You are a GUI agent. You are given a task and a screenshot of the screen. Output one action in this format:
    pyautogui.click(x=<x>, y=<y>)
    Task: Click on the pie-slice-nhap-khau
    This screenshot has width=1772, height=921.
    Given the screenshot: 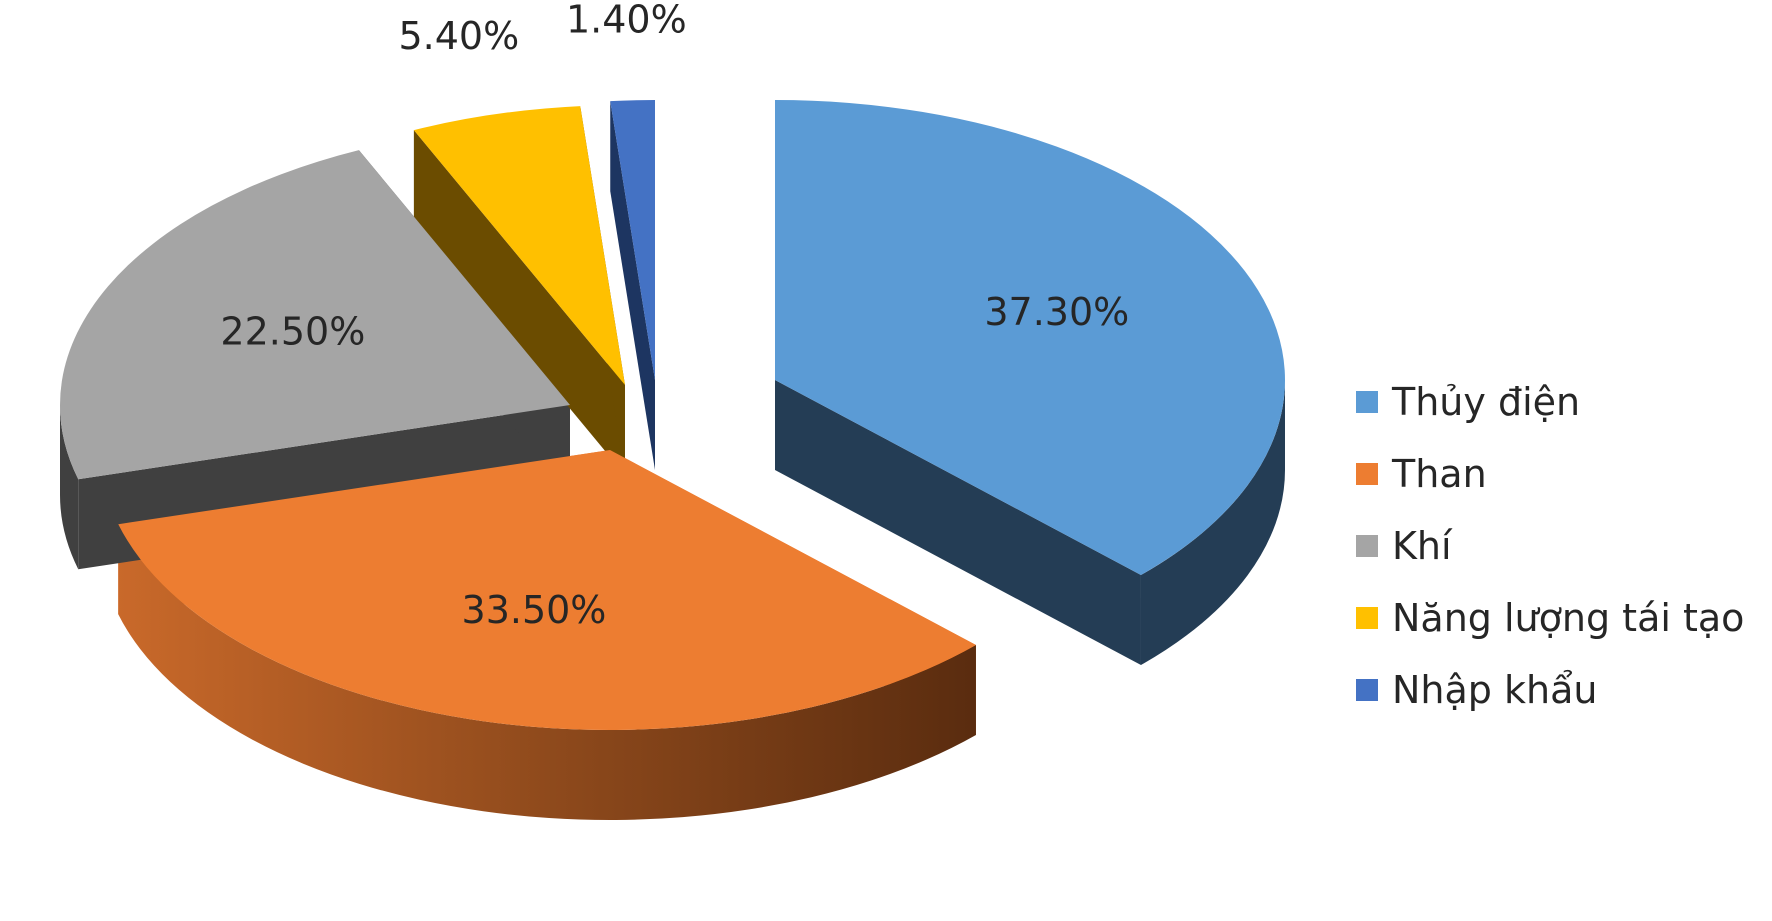 What is the action you would take?
    pyautogui.click(x=632, y=240)
    